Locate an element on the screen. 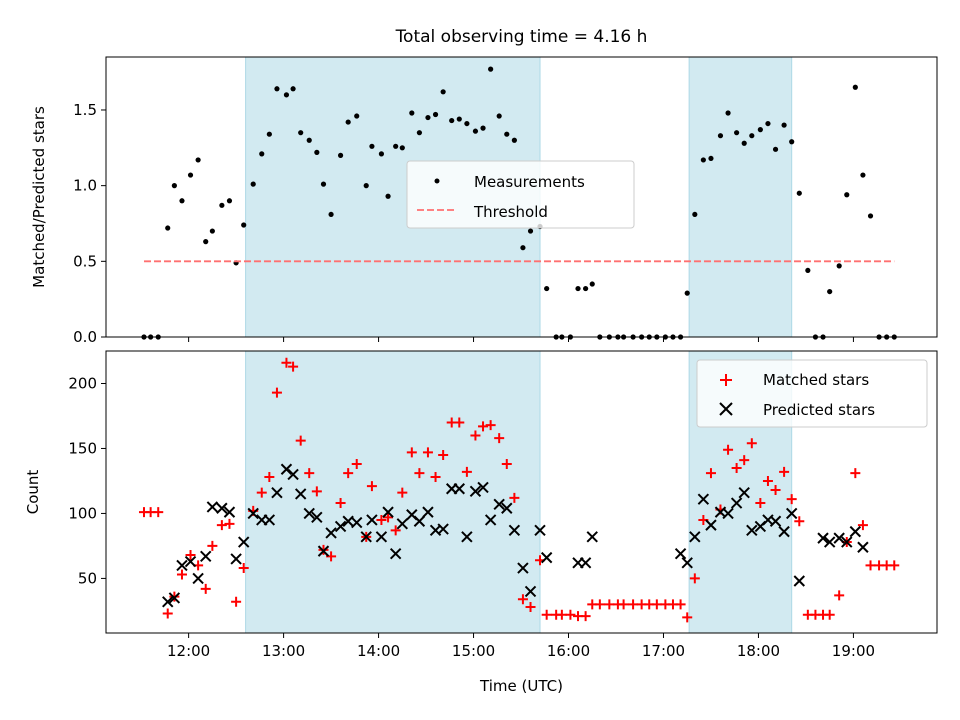  count-legend-box is located at coordinates (812, 393).